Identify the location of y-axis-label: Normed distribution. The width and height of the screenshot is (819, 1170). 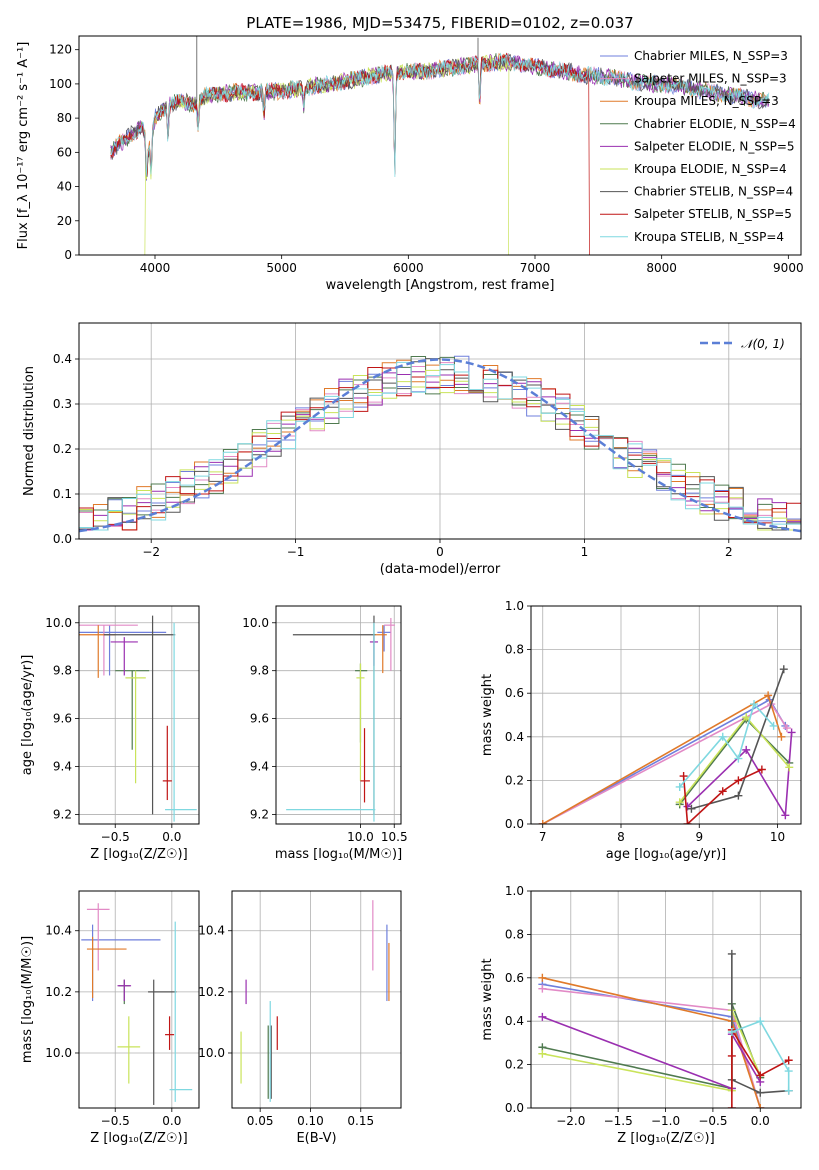
(29, 431).